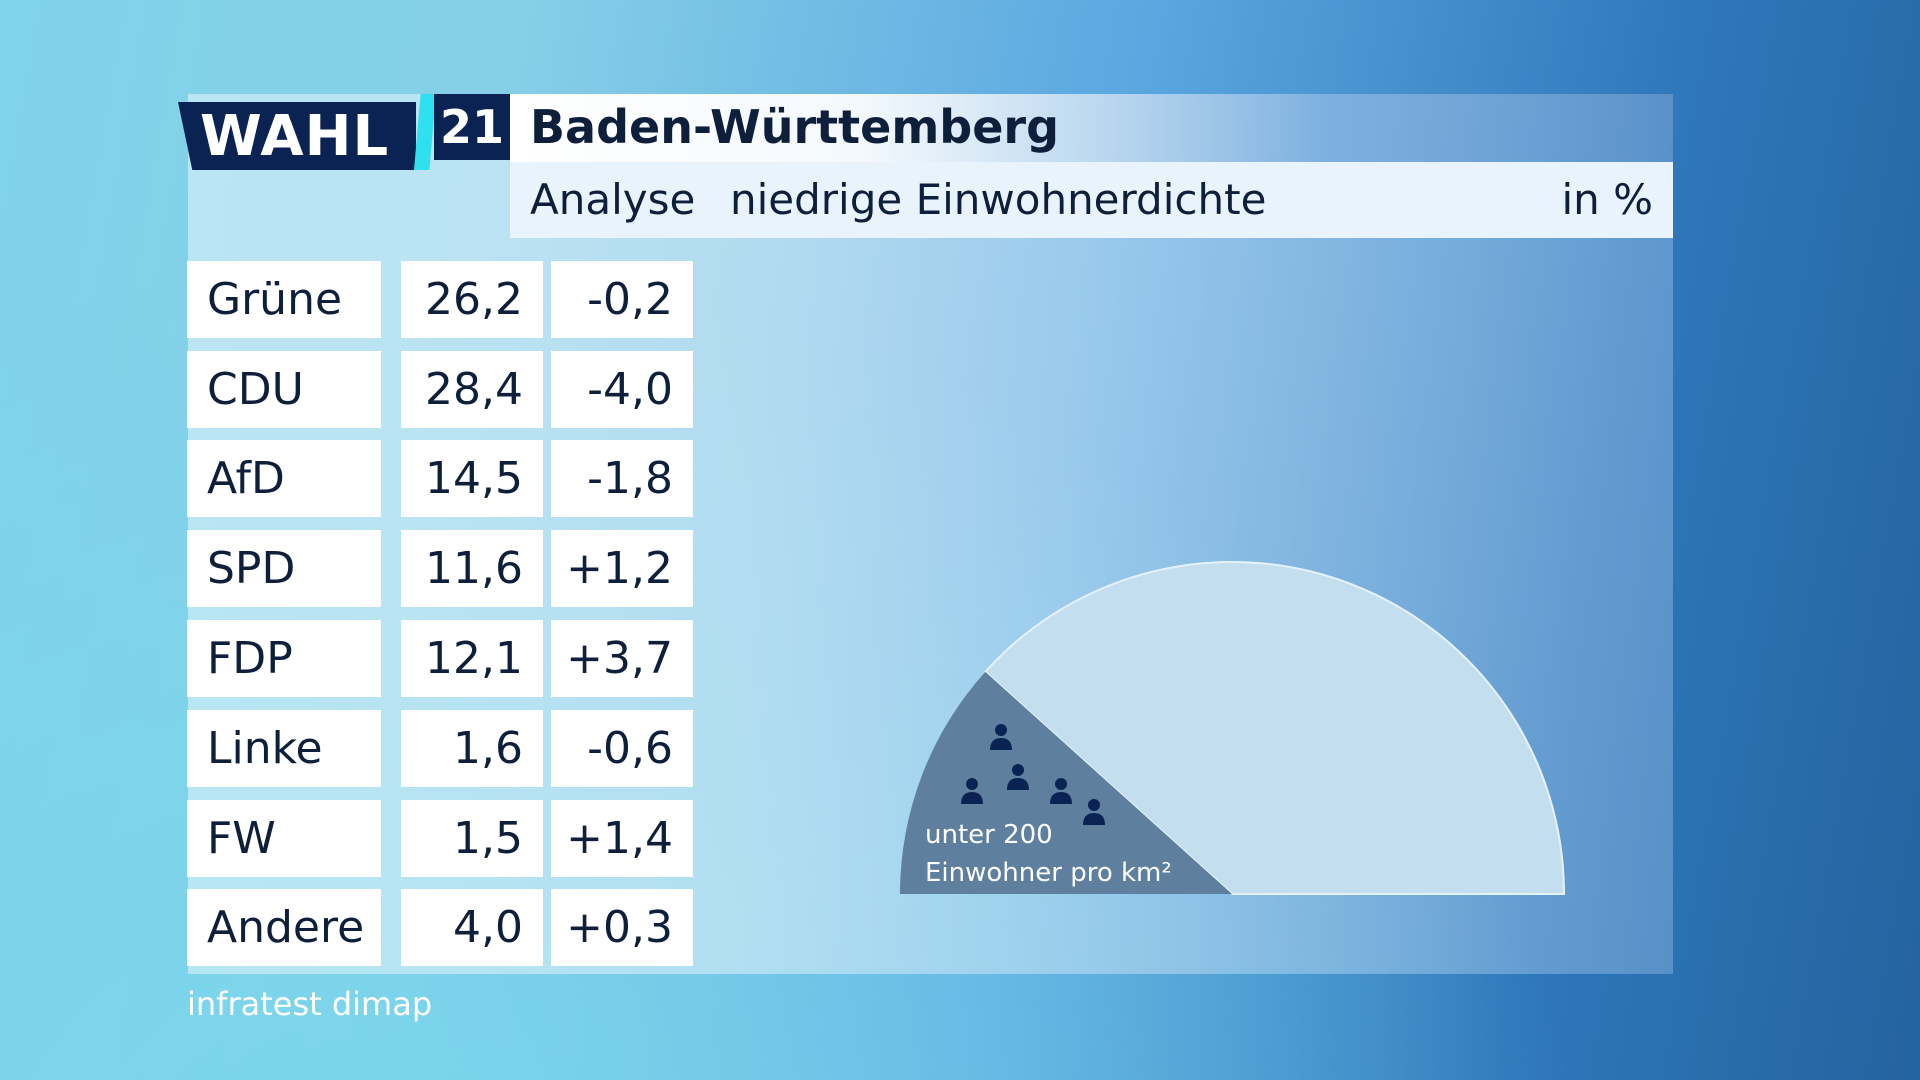  Describe the element at coordinates (472, 658) in the screenshot. I see `party-value: 12,1` at that location.